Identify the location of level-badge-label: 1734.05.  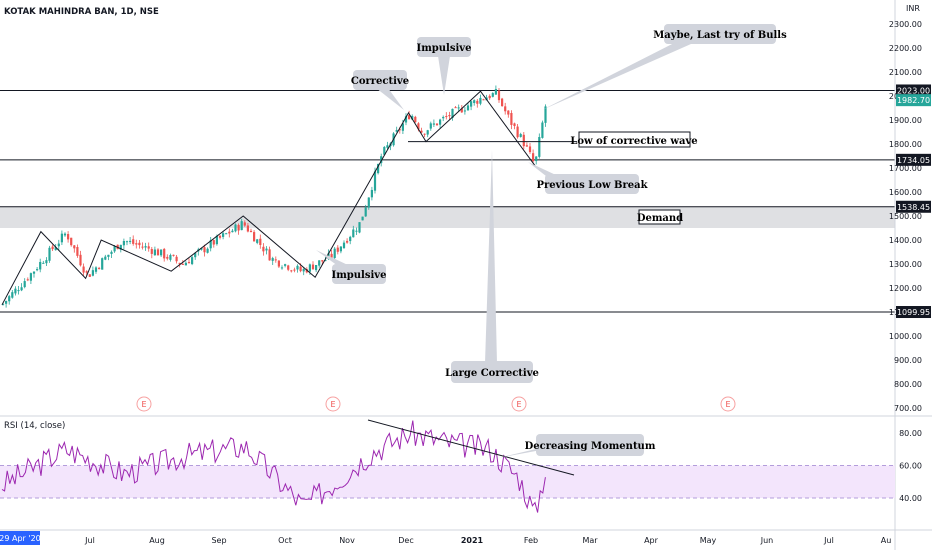
(913, 160).